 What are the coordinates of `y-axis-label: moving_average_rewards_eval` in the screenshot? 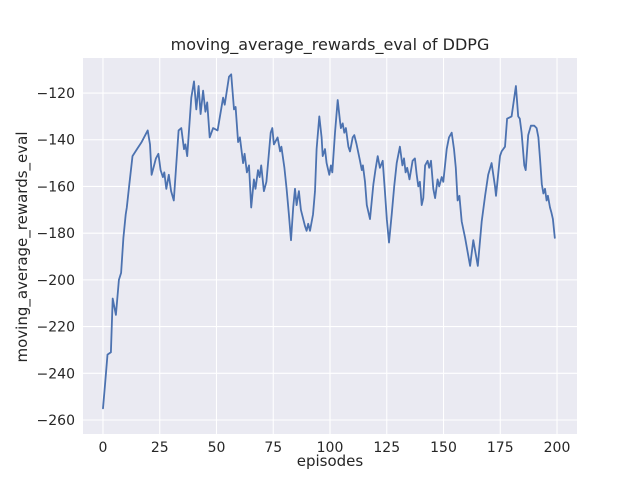 It's located at (22, 247).